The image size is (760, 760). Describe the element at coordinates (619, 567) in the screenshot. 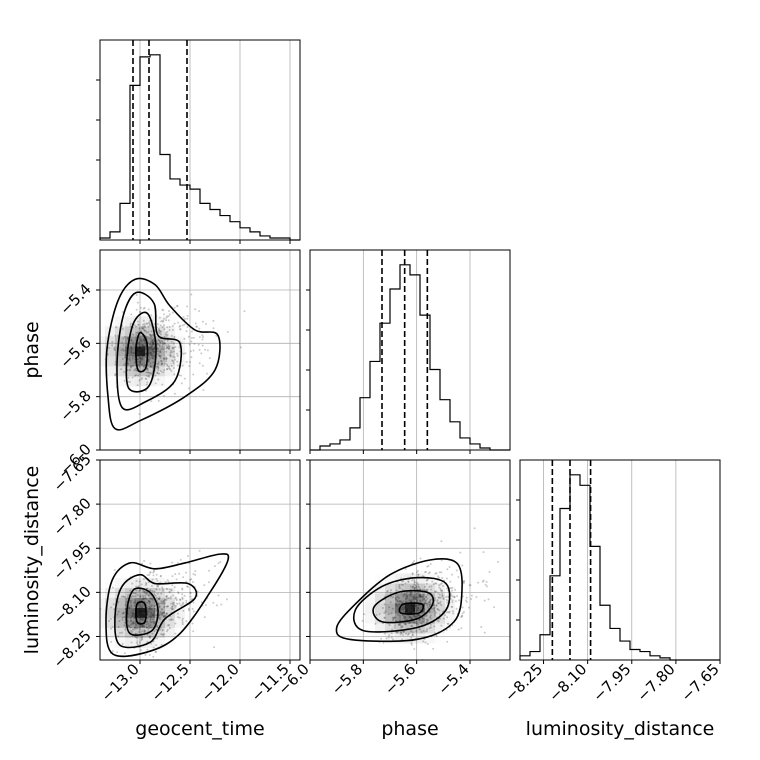

I see `histogram-luminosity_distance` at that location.